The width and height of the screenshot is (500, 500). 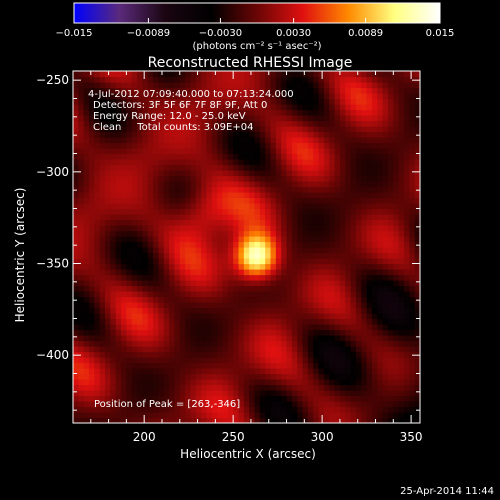 What do you see at coordinates (73, 33) in the screenshot?
I see `colorbar-tick-label: −0.015` at bounding box center [73, 33].